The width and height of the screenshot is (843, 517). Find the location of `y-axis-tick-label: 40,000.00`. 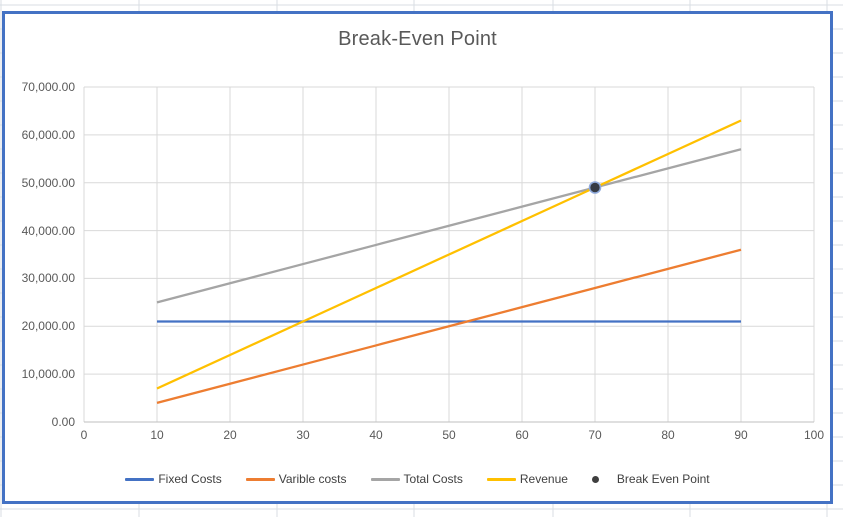

y-axis-tick-label: 40,000.00 is located at coordinates (48, 230).